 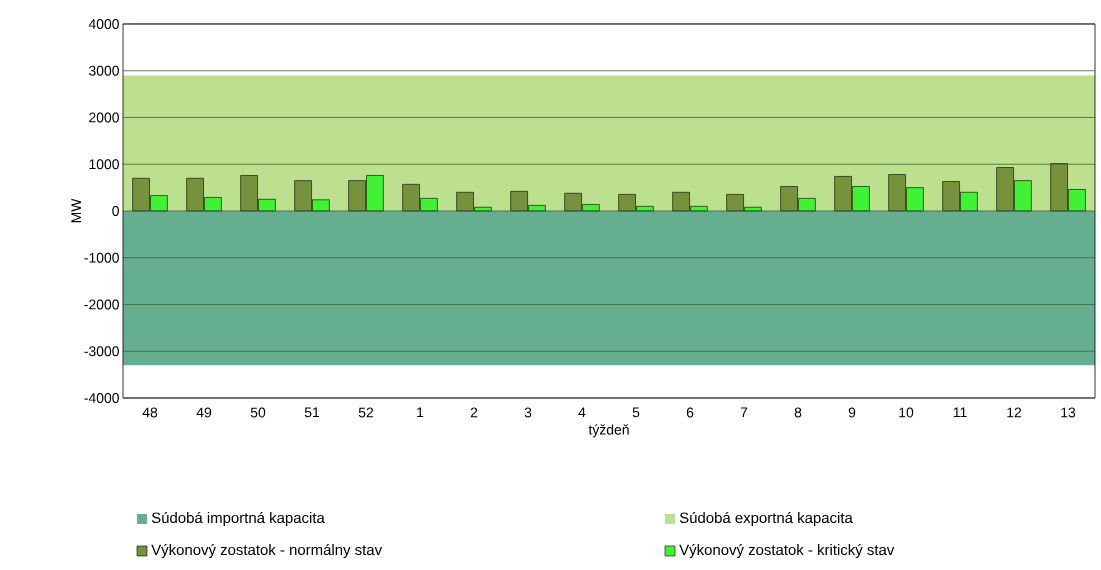 What do you see at coordinates (312, 412) in the screenshot?
I see `x-tick-label: 51` at bounding box center [312, 412].